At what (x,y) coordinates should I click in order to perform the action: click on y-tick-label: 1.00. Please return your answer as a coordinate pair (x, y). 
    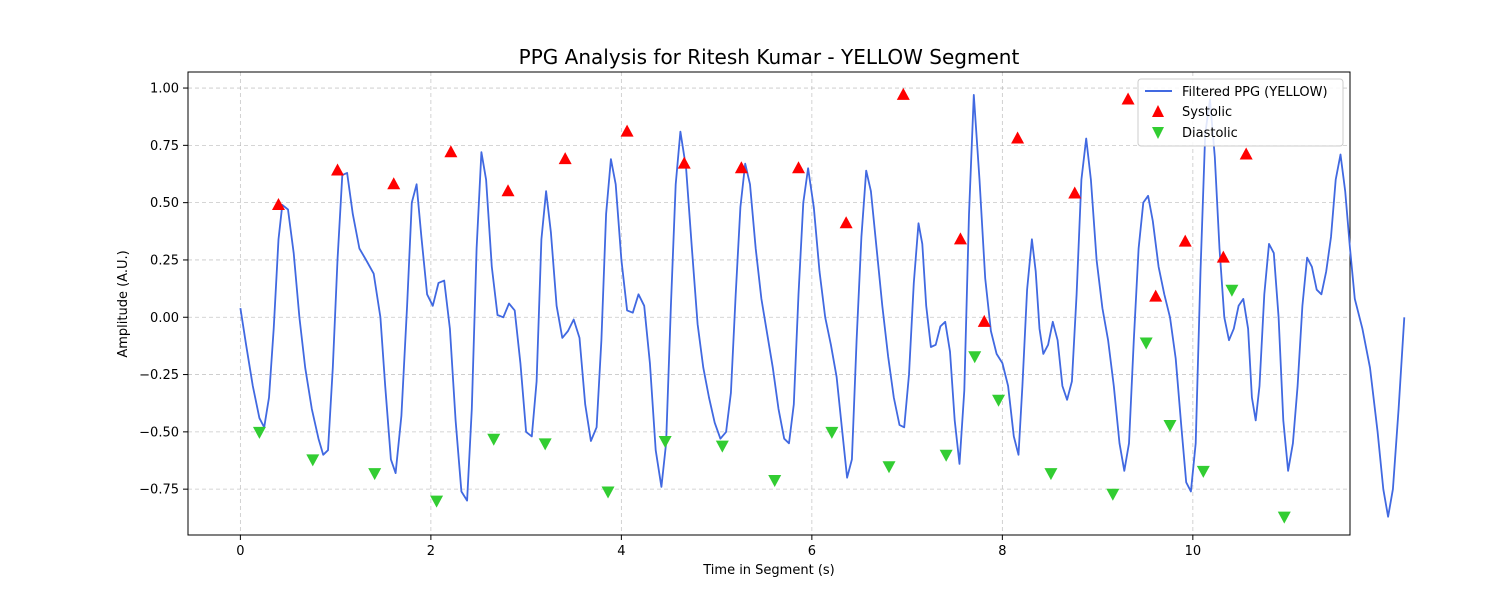
    Looking at the image, I should click on (164, 89).